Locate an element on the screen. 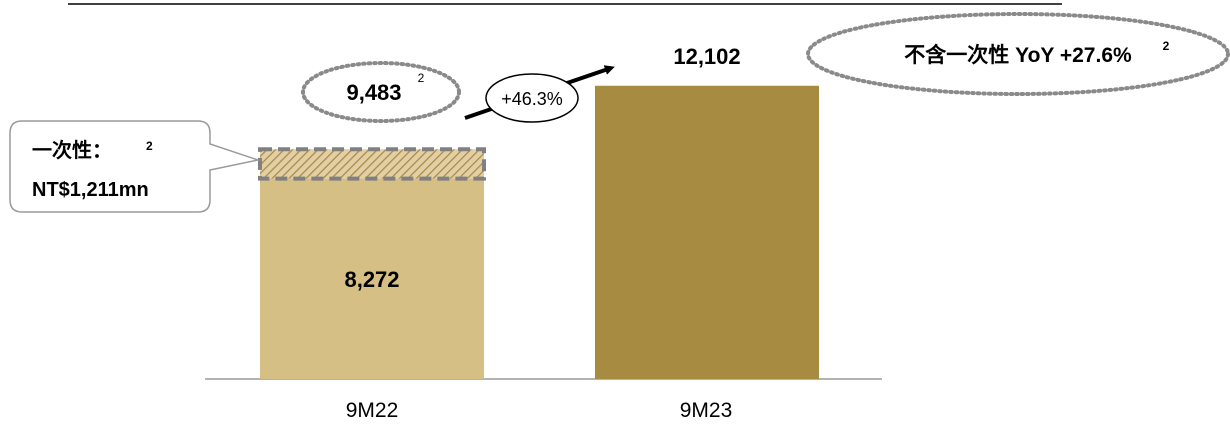 The height and width of the screenshot is (431, 1230). yoy-note: 不含一次性 YoY +27.6% is located at coordinates (1018, 55).